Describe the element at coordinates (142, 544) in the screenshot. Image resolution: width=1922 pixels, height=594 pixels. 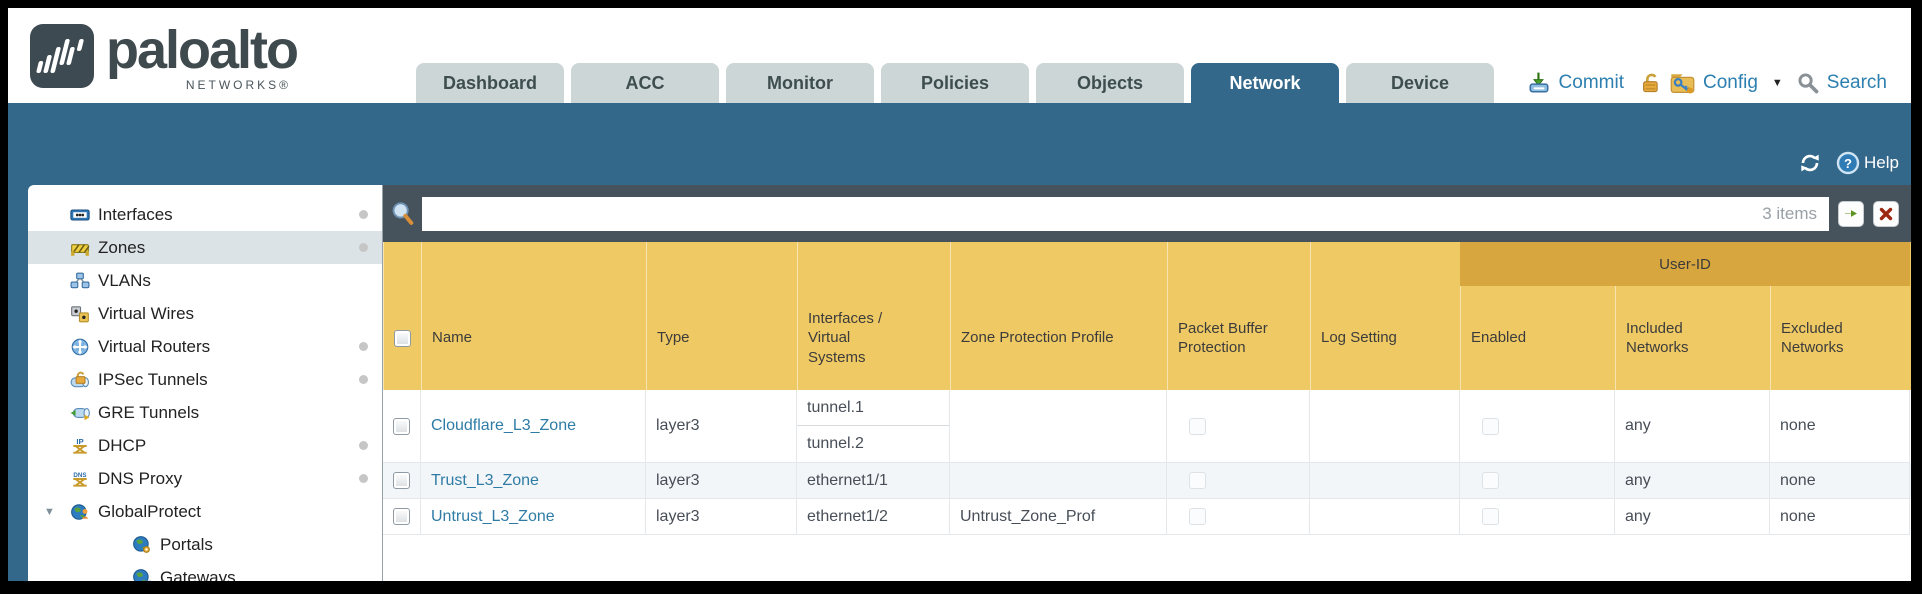
I see `portals-icon` at that location.